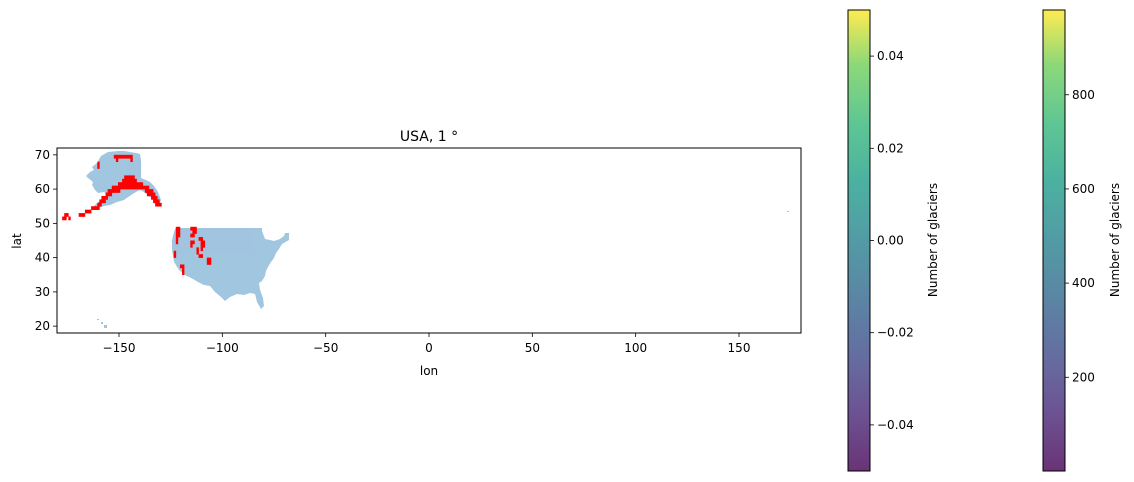 Image resolution: width=1134 pixels, height=482 pixels. Describe the element at coordinates (17, 241) in the screenshot. I see `y-axis-label: lat` at that location.